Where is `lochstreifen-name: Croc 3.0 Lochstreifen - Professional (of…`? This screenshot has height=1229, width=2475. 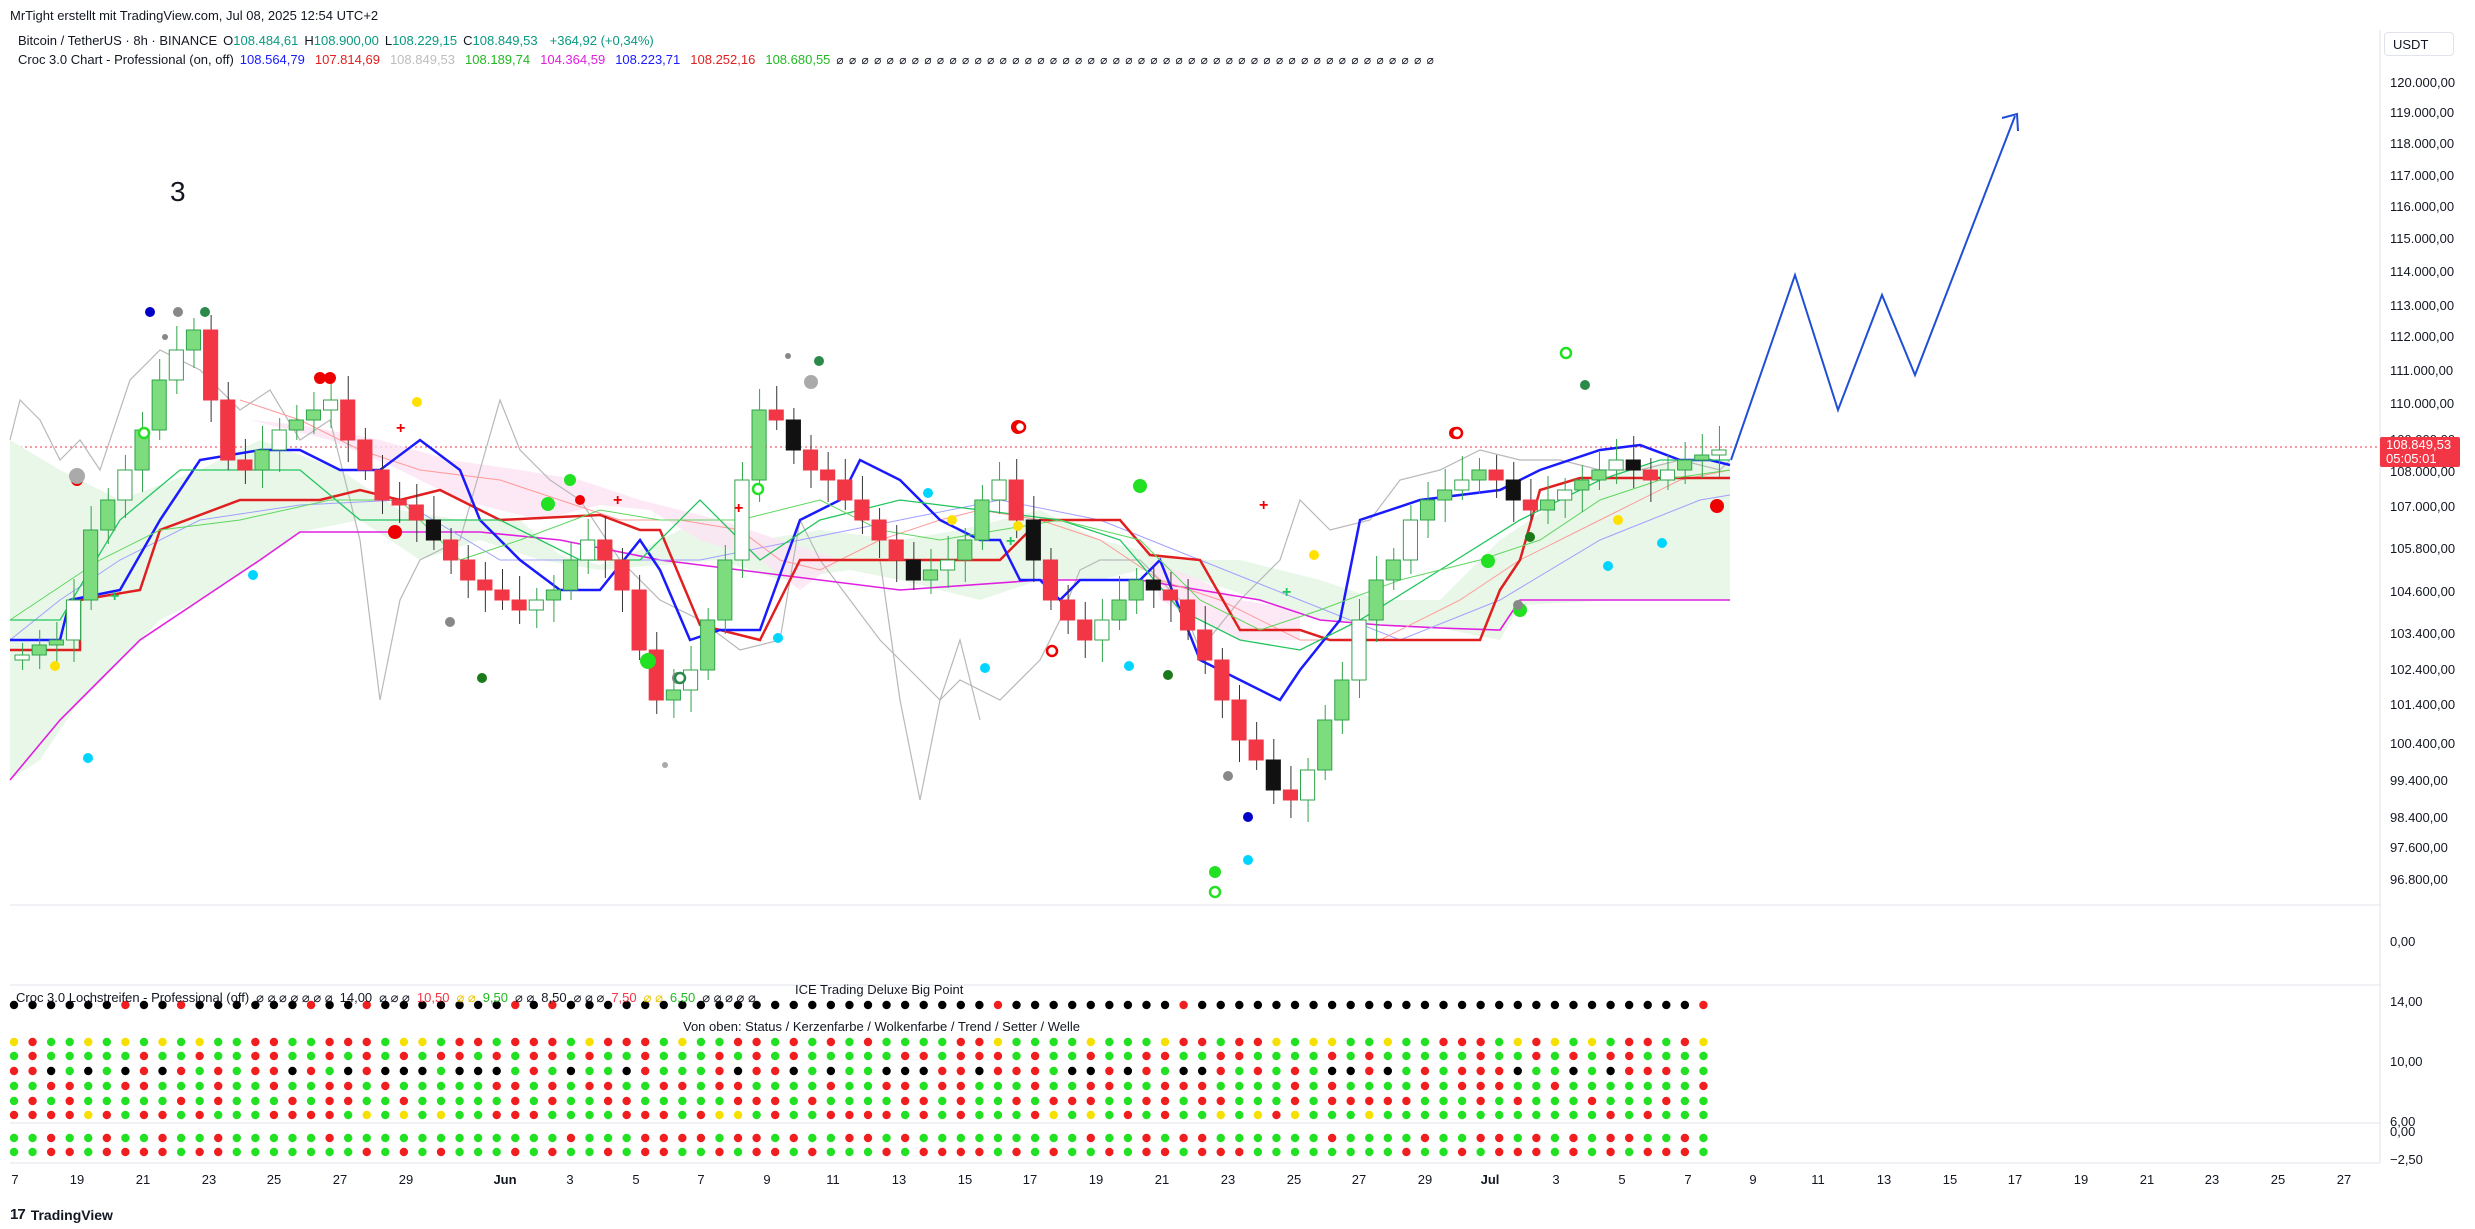
lochstreifen-name: Croc 3.0 Lochstreifen - Professional (of… is located at coordinates (133, 997).